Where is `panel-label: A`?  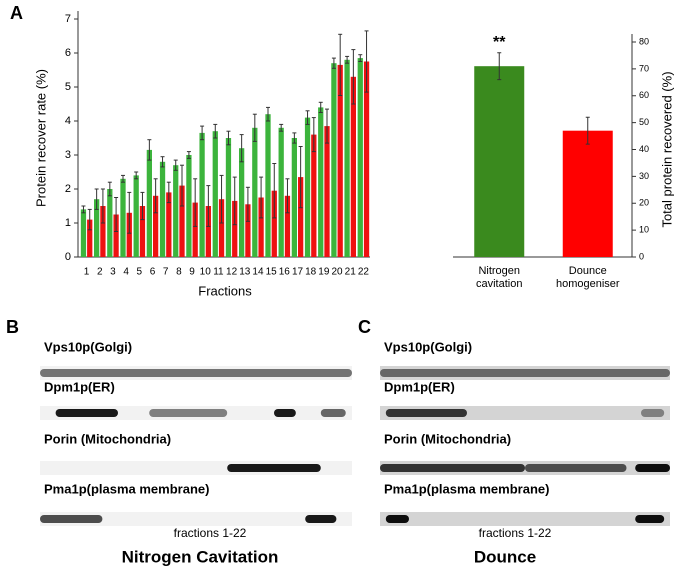 panel-label: A is located at coordinates (16, 13).